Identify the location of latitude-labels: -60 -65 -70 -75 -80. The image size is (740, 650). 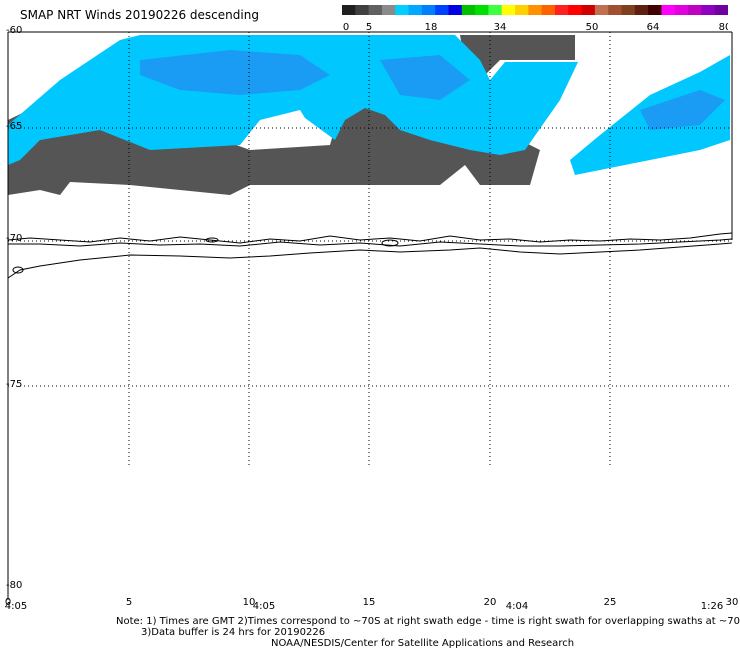
(14, 308).